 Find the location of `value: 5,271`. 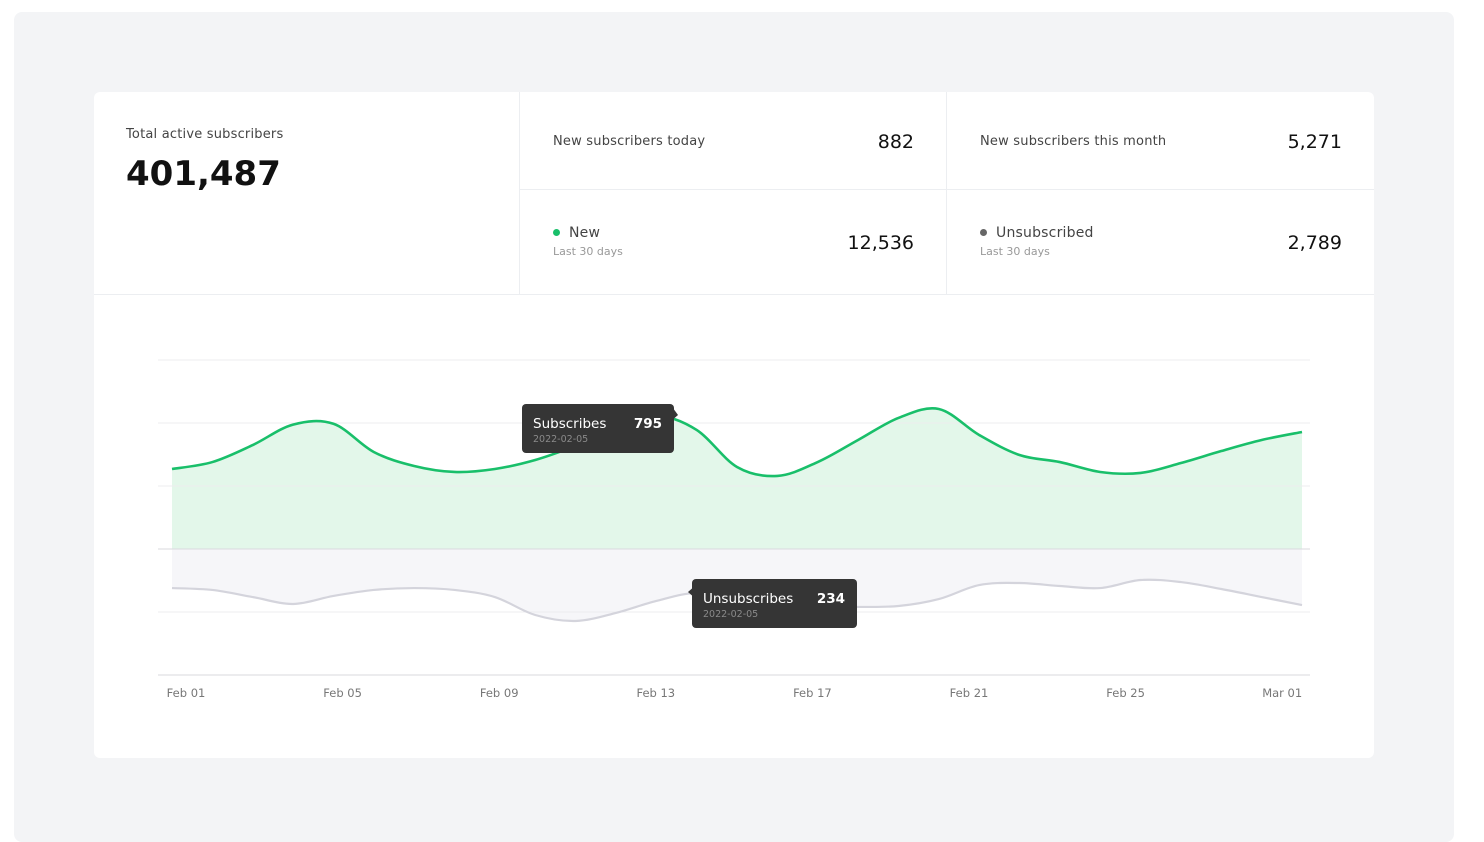

value: 5,271 is located at coordinates (1314, 142).